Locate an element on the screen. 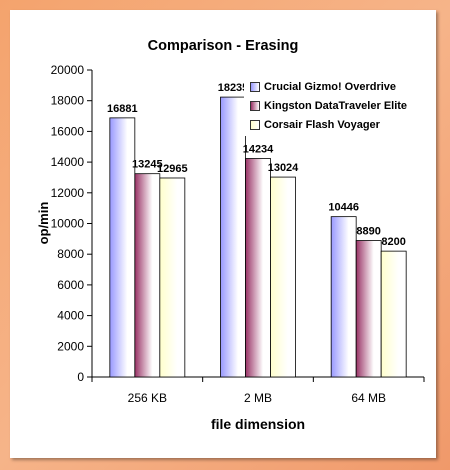 Image resolution: width=450 pixels, height=470 pixels. x-tick-label: 2 MB is located at coordinates (258, 398).